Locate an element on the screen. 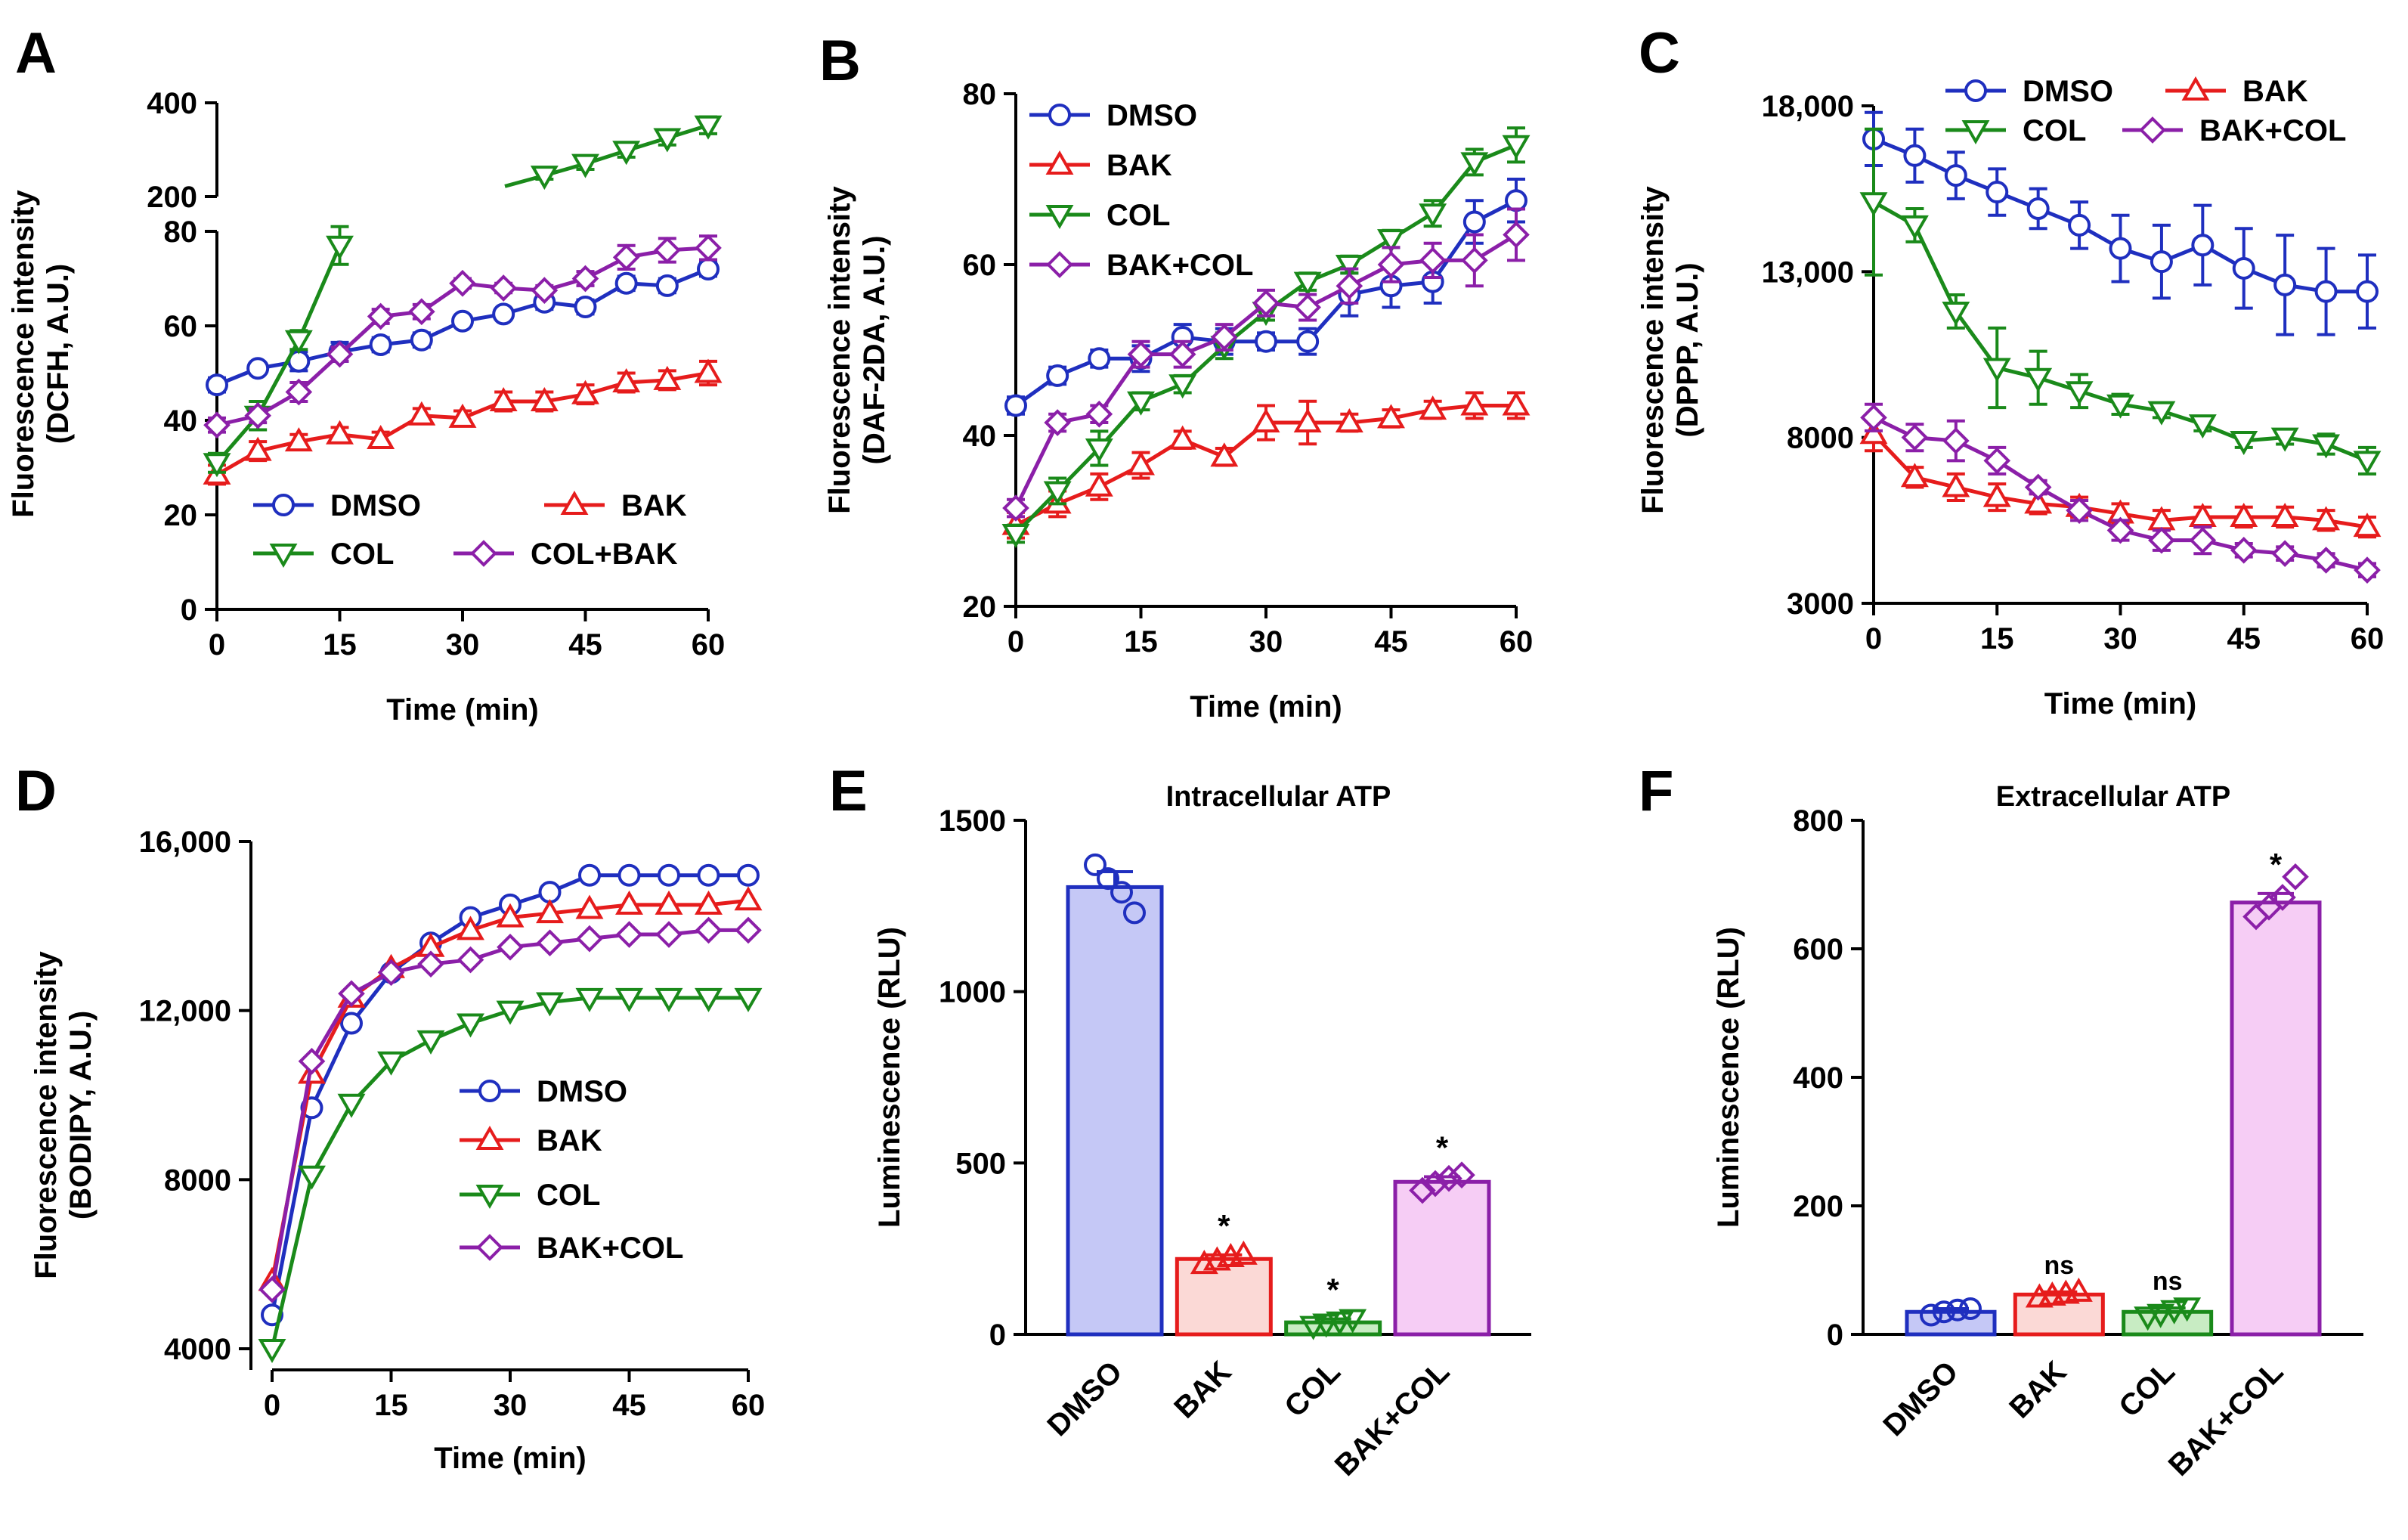  y-tick-label: 400 is located at coordinates (172, 103).